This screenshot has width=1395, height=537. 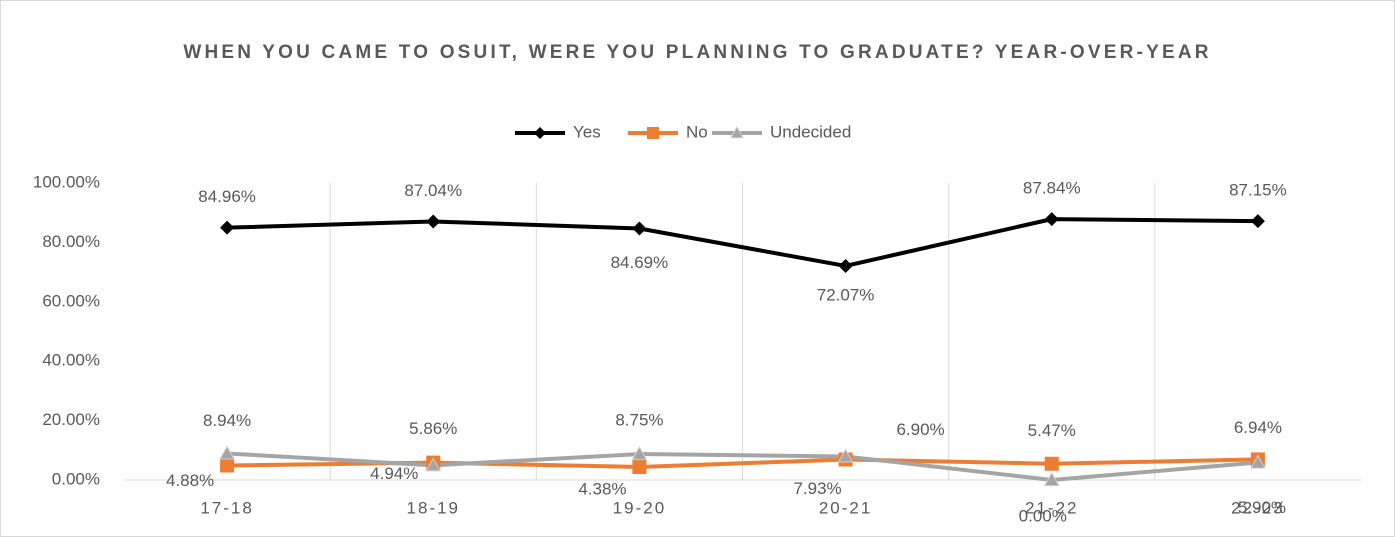 I want to click on x-tick-label: 20-21, so click(x=845, y=507).